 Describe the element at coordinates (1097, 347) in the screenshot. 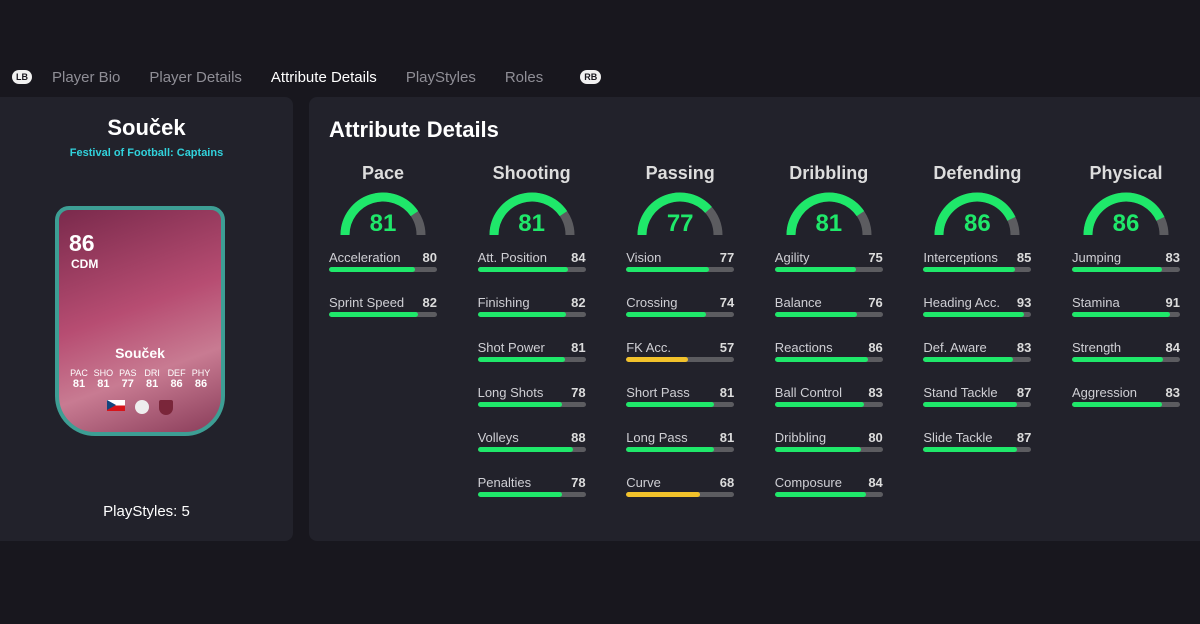

I see `attribute-name: Strength` at that location.